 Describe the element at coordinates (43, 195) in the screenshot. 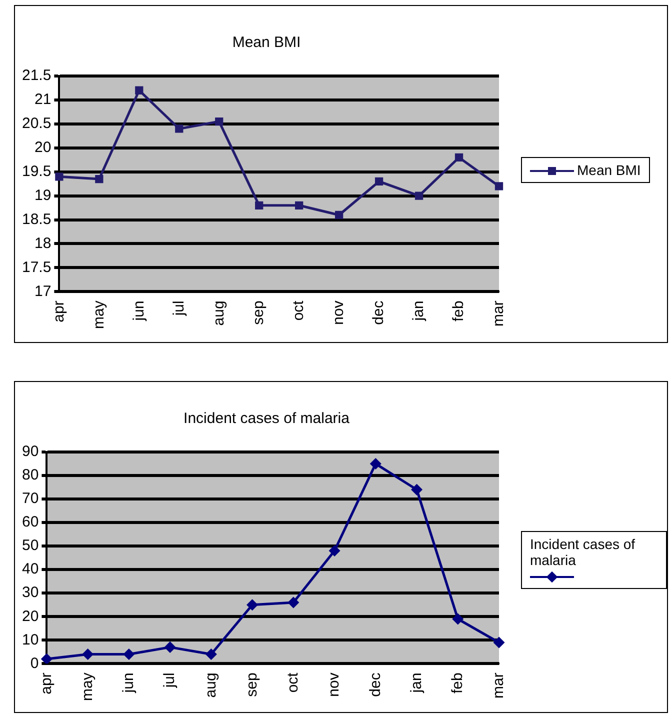

I see `y-tick-label: 19` at that location.